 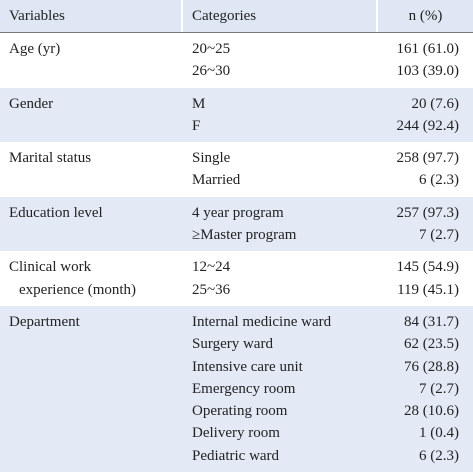 What do you see at coordinates (428, 212) in the screenshot?
I see `value-label: 257 (97.3)` at bounding box center [428, 212].